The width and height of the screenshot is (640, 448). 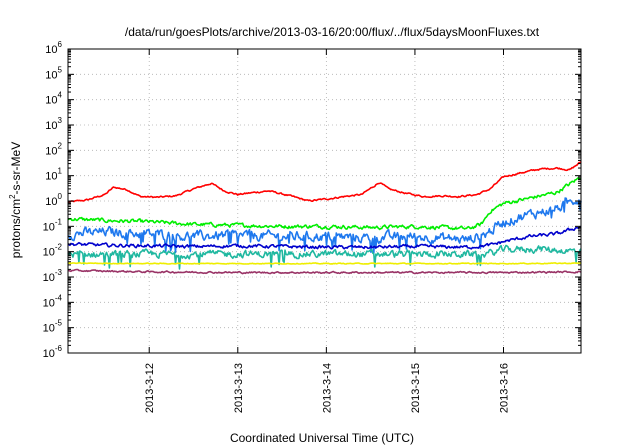 I want to click on y-tick-label: 10⁻⁵, so click(x=53, y=327).